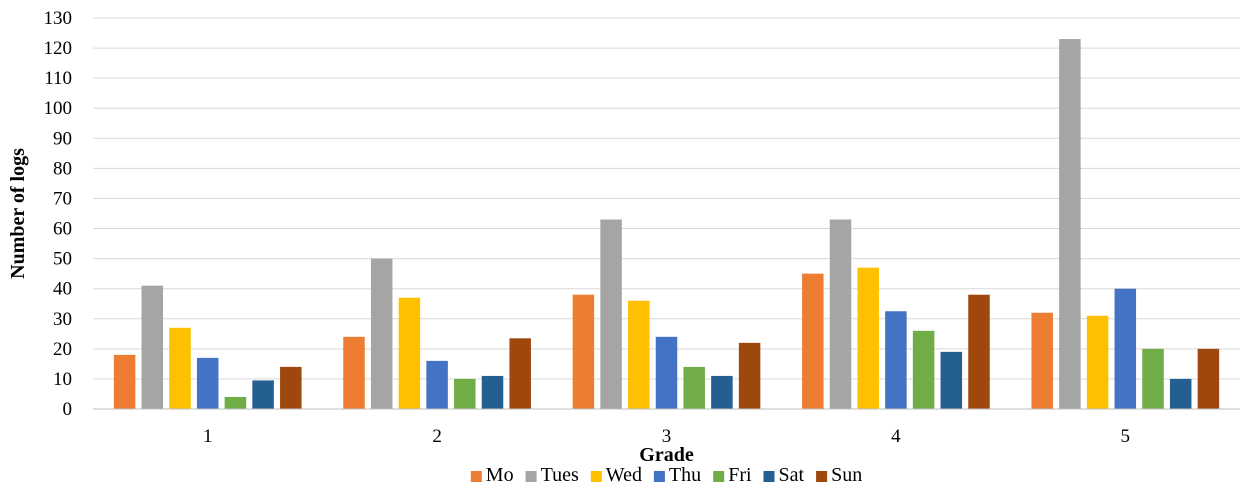 The image size is (1245, 497). Describe the element at coordinates (1126, 436) in the screenshot. I see `x-tick-label: 5` at that location.